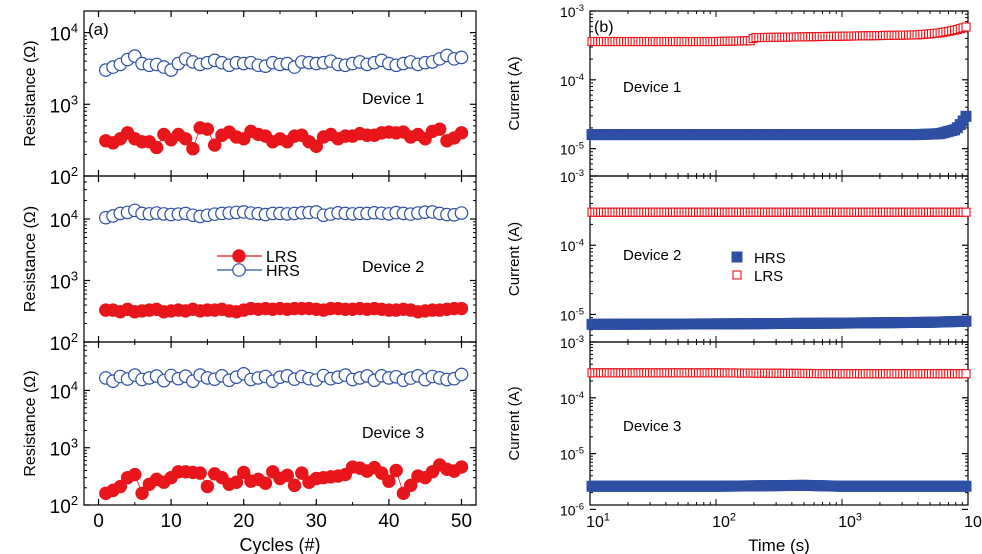 The height and width of the screenshot is (554, 982). What do you see at coordinates (279, 544) in the screenshot?
I see `panel-a-x-axis-label: Cycles (#)` at bounding box center [279, 544].